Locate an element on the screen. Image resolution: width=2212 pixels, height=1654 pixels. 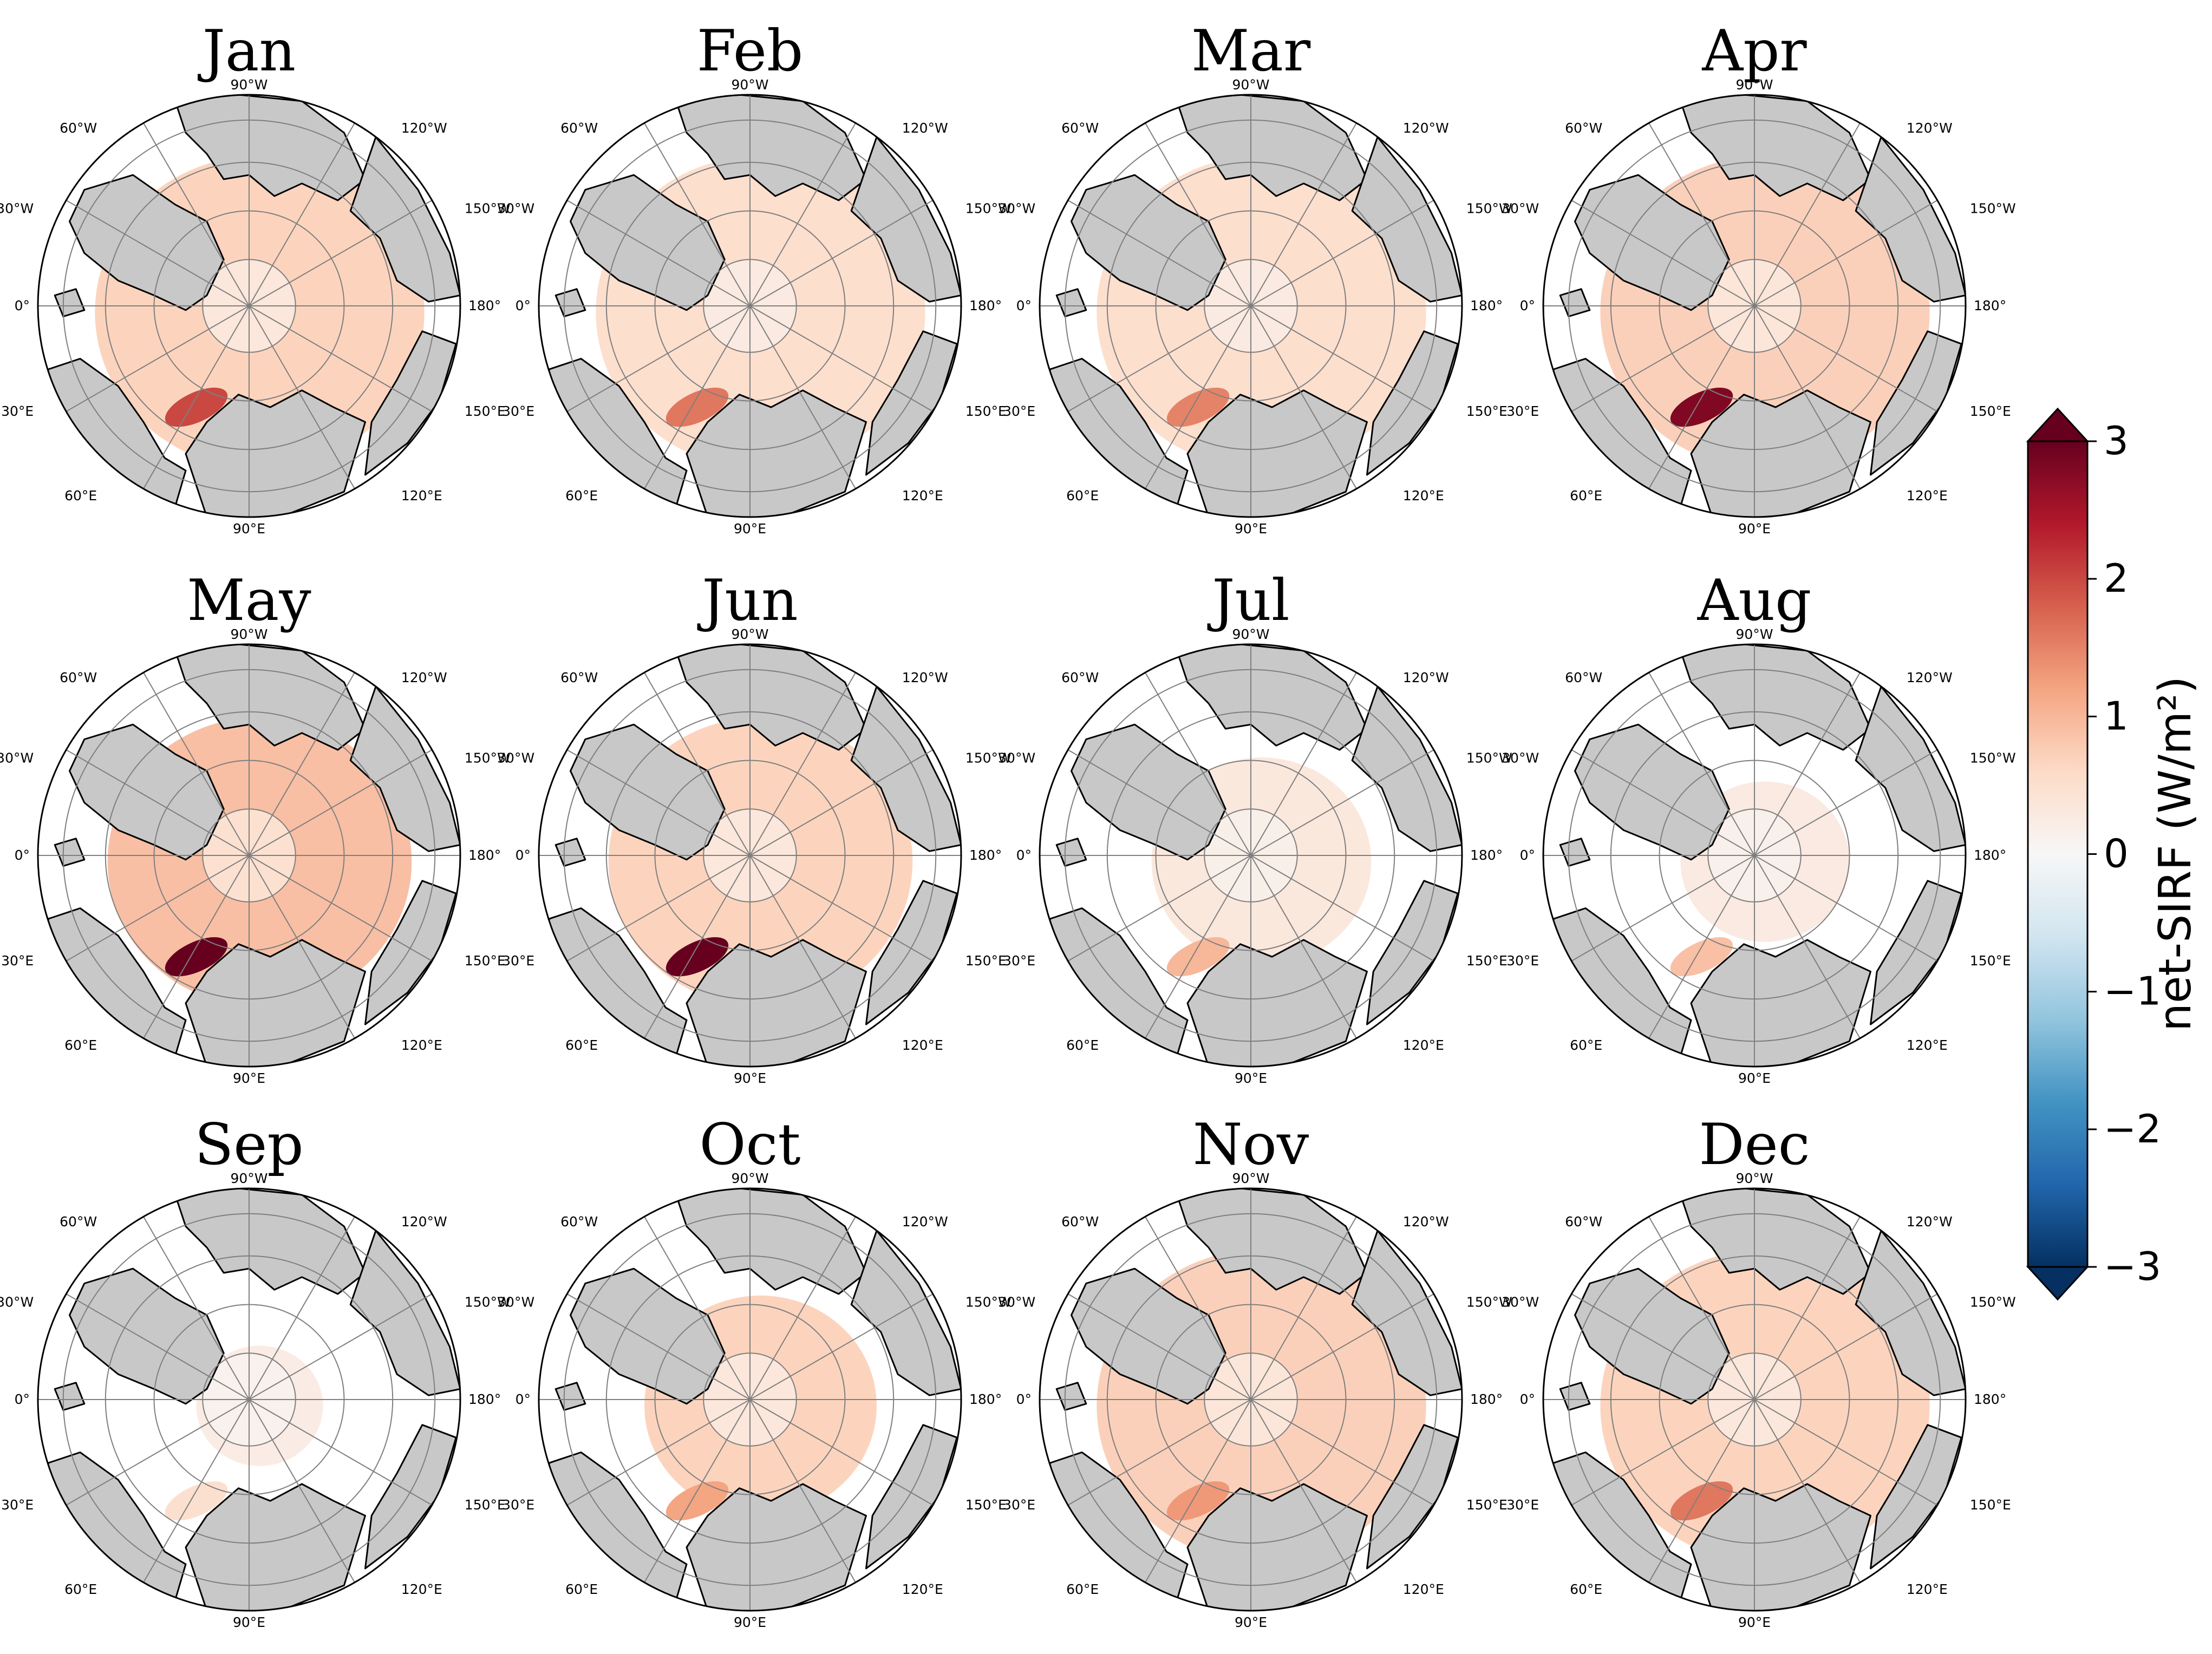
panel-title: Feb is located at coordinates (750, 51).